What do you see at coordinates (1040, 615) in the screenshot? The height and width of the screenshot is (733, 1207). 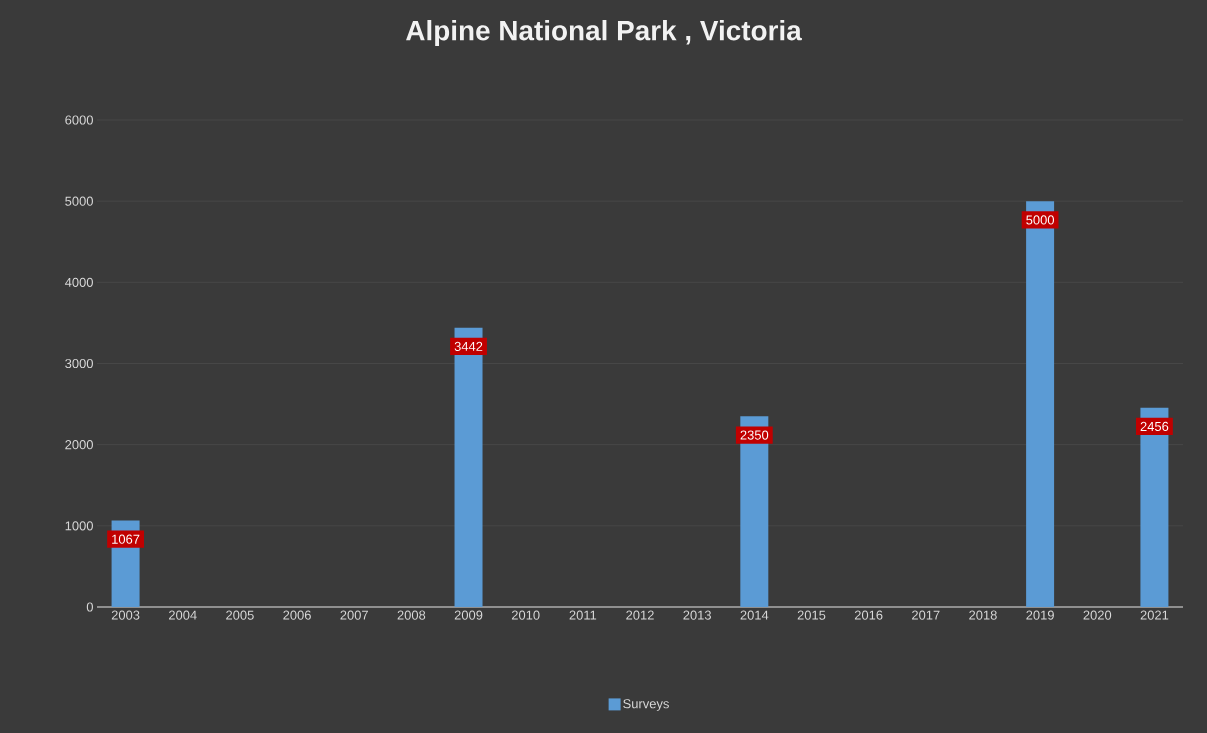 I see `x-tick-label: 2019` at bounding box center [1040, 615].